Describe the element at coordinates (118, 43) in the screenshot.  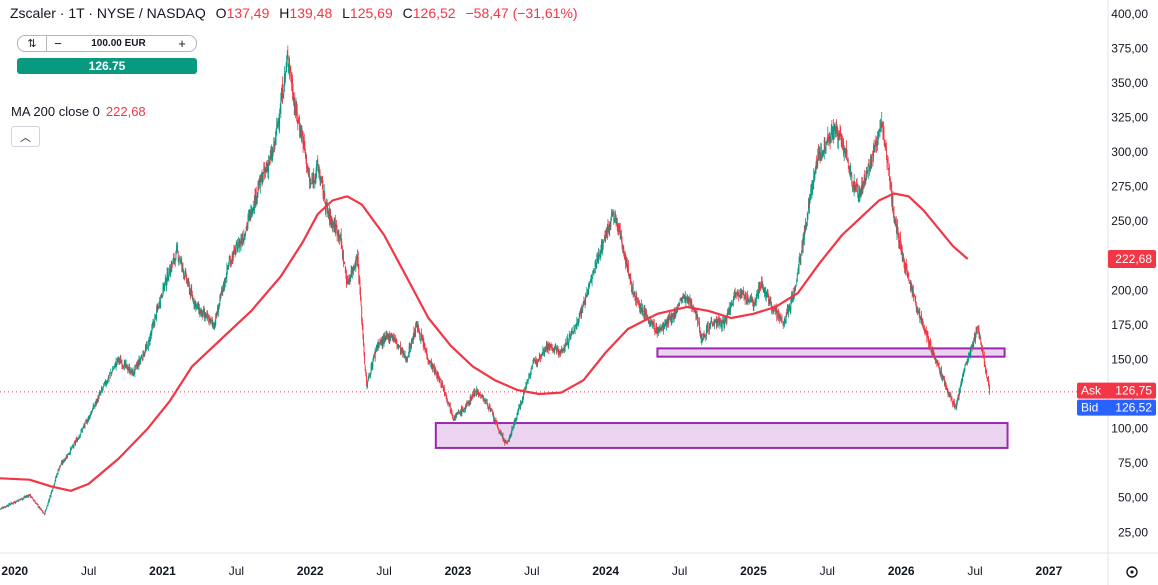
I see `quantity-input: 100.00 EUR` at that location.